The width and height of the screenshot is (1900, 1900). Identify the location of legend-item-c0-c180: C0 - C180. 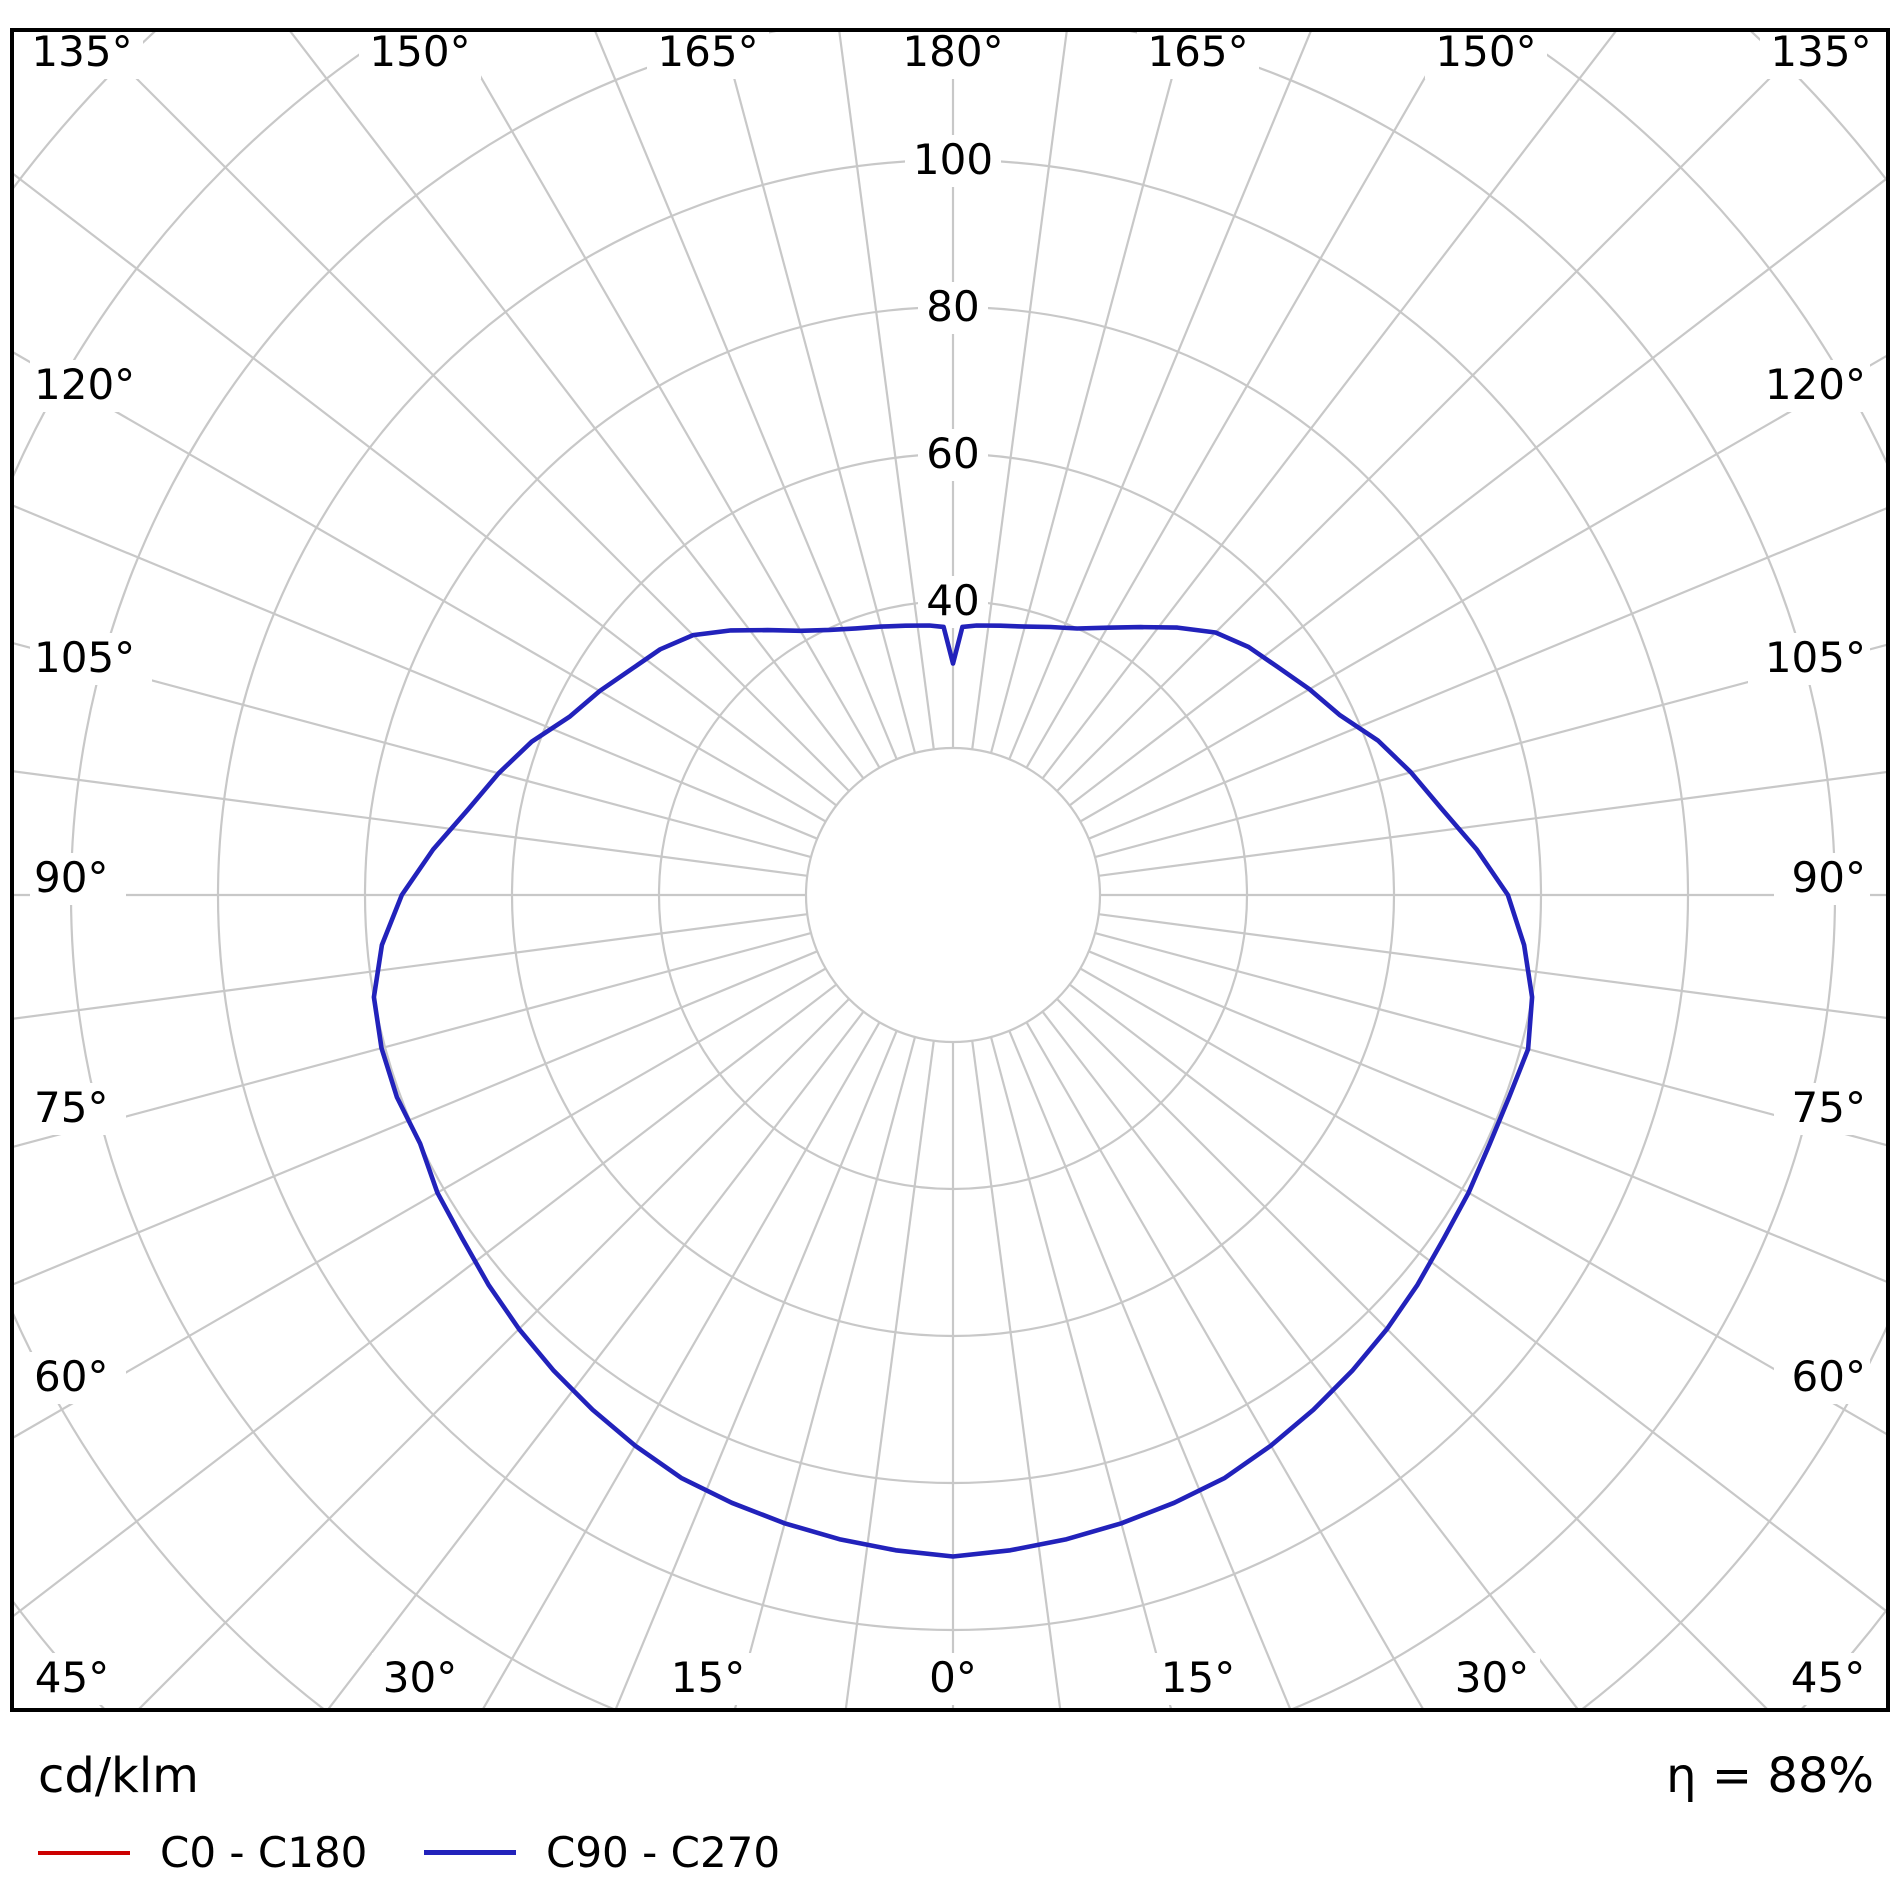
(202, 1852).